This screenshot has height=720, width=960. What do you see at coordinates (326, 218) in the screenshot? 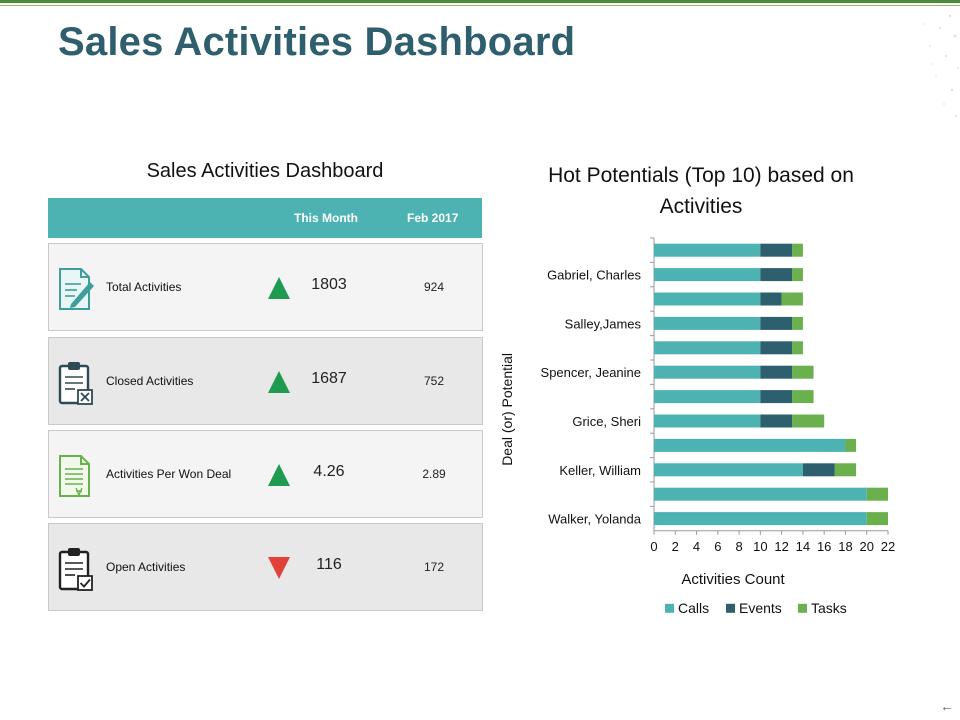
I see `header-this-month: This Month` at bounding box center [326, 218].